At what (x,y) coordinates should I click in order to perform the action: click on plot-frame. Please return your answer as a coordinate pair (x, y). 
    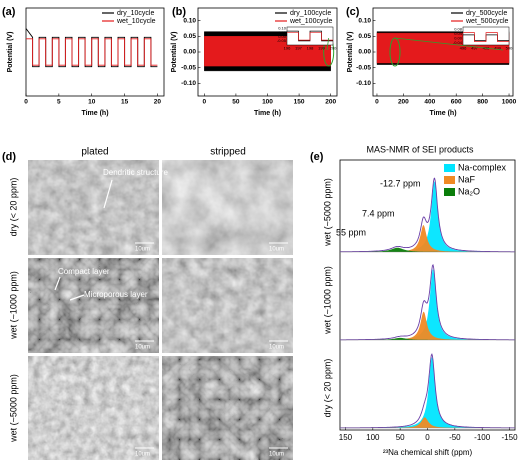
    Looking at the image, I should click on (95, 52).